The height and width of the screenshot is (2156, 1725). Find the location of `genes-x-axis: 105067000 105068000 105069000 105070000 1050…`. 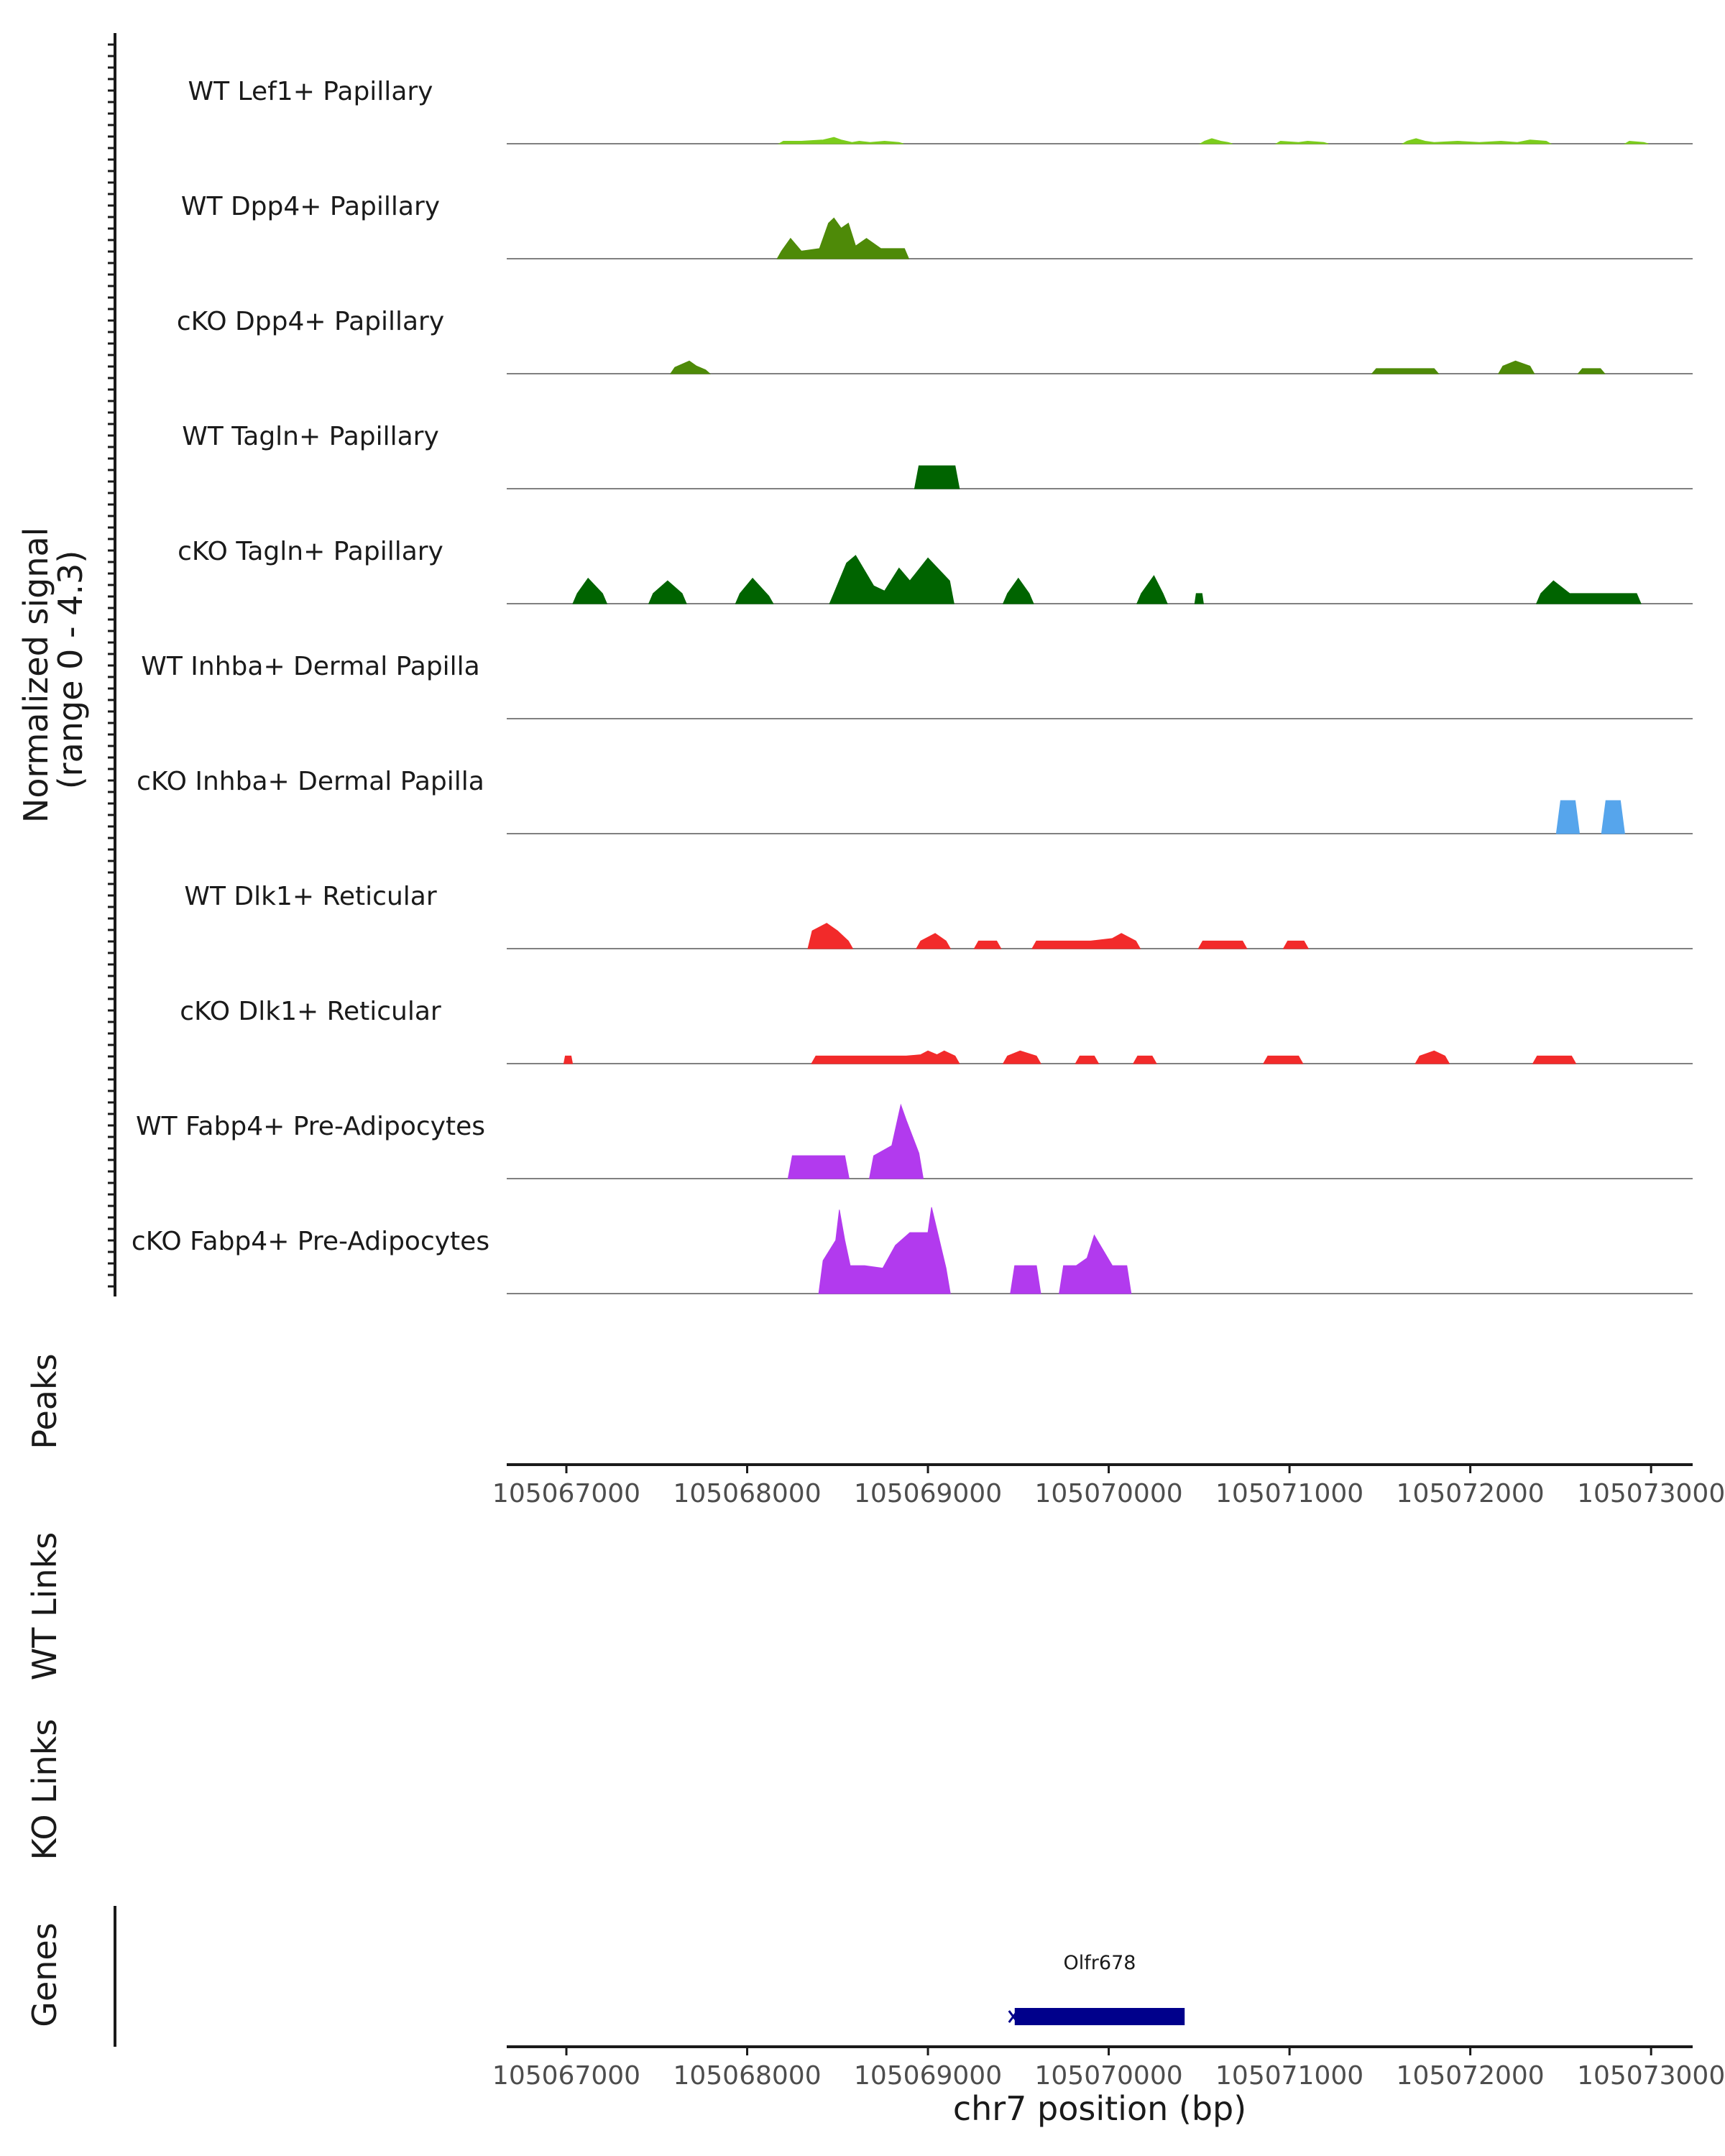

genes-x-axis: 105067000 105068000 105069000 105070000 1050… is located at coordinates (1108, 2068).